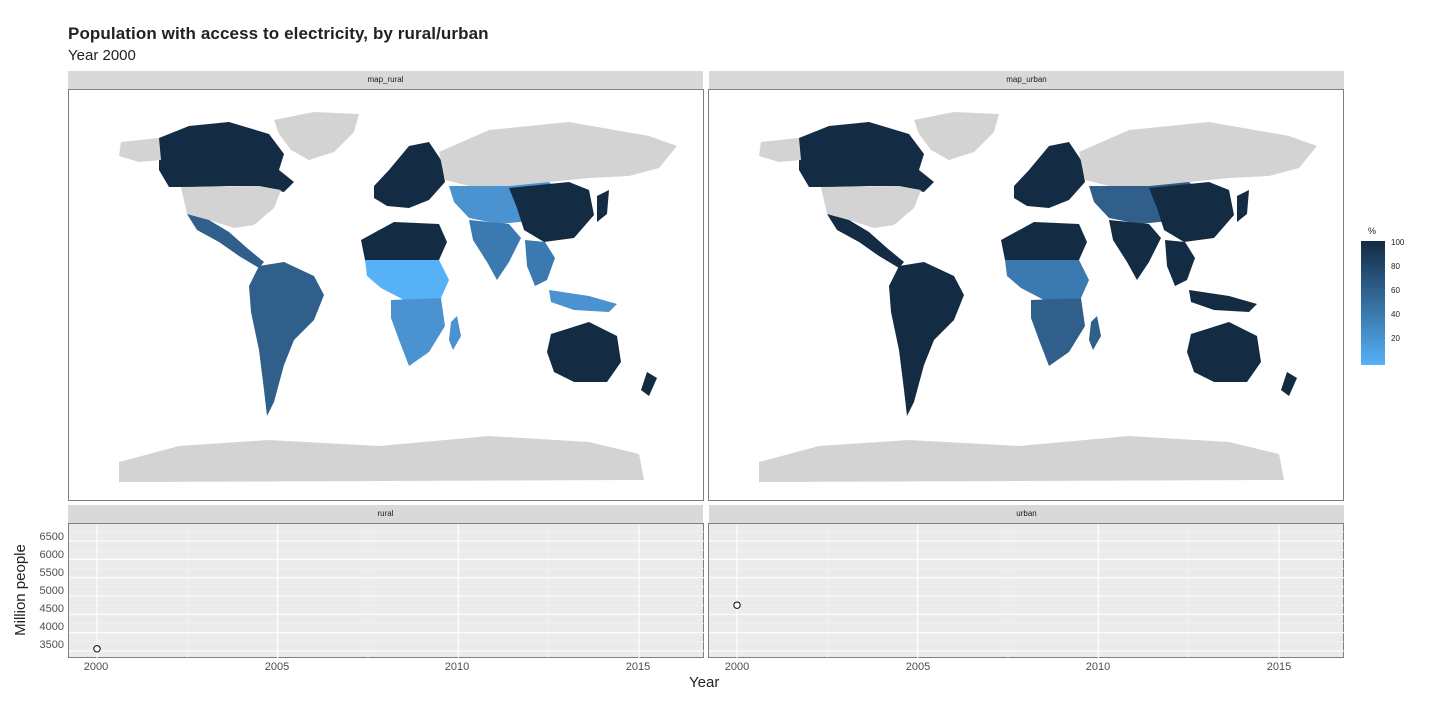 This screenshot has width=1440, height=720. I want to click on legend-label: 80, so click(1395, 266).